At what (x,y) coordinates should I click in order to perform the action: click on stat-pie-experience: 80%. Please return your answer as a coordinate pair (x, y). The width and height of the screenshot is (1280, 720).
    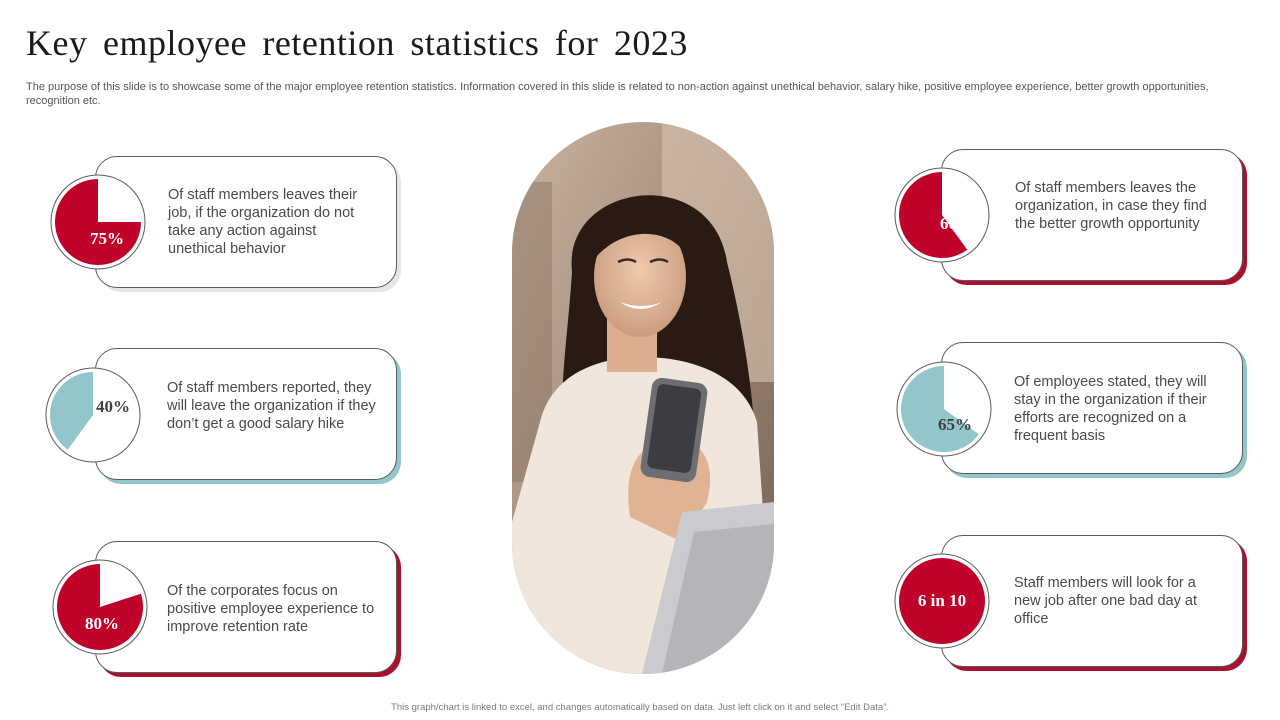
    Looking at the image, I should click on (100, 607).